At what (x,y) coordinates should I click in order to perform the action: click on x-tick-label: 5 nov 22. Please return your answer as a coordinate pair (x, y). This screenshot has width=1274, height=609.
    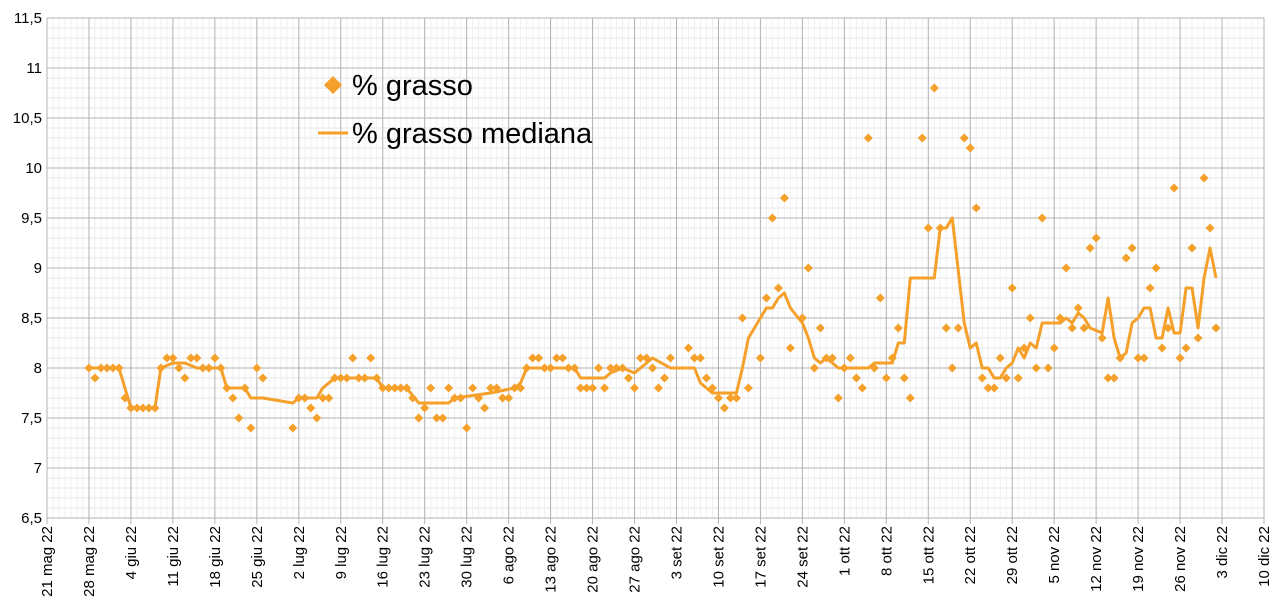
    Looking at the image, I should click on (1054, 555).